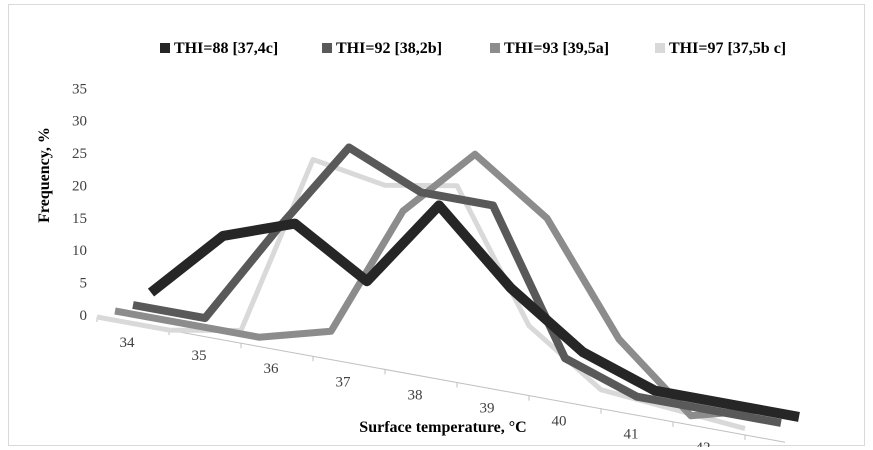  I want to click on x-tick-label: 41, so click(631, 435).